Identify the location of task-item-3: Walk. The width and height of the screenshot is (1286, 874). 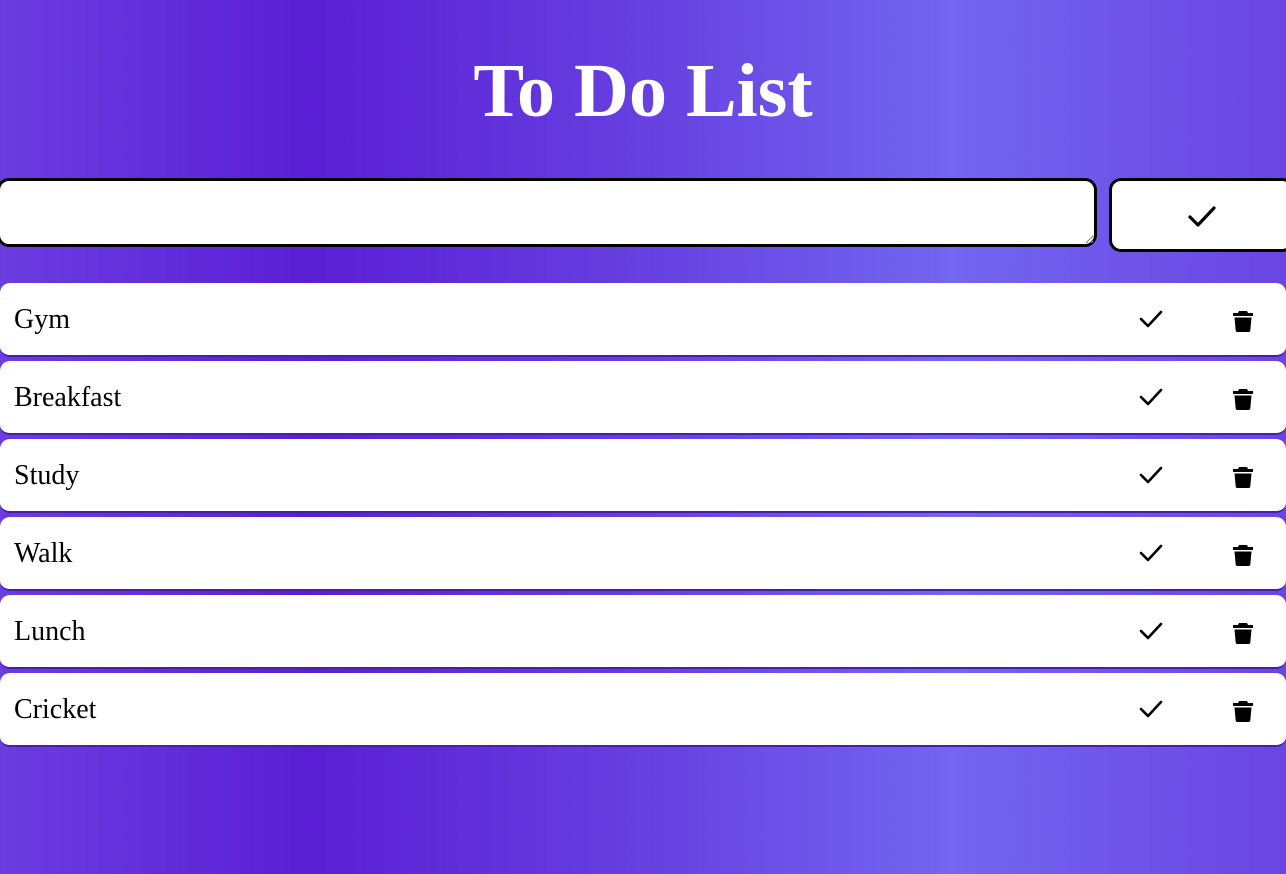
(643, 554).